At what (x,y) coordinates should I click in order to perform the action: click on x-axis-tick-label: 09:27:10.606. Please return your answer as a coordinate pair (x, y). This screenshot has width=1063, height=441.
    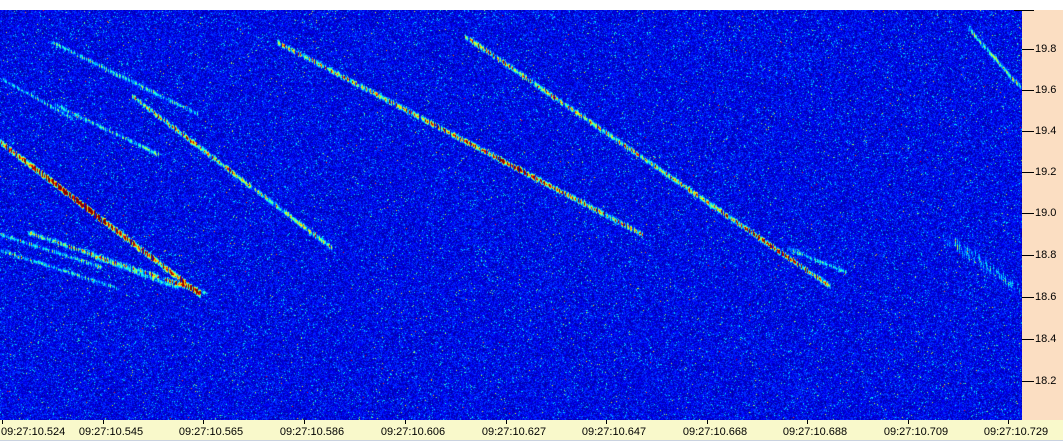
    Looking at the image, I should click on (413, 432).